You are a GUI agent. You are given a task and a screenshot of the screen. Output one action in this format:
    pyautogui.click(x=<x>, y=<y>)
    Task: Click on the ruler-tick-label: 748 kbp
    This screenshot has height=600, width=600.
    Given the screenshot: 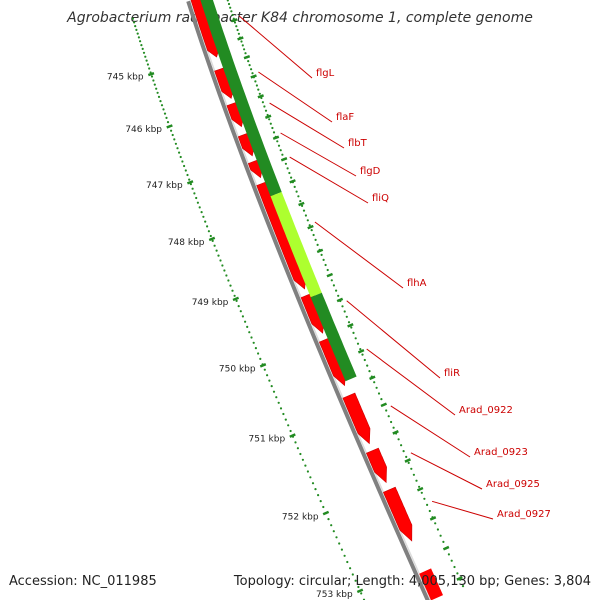 What is the action you would take?
    pyautogui.click(x=186, y=243)
    